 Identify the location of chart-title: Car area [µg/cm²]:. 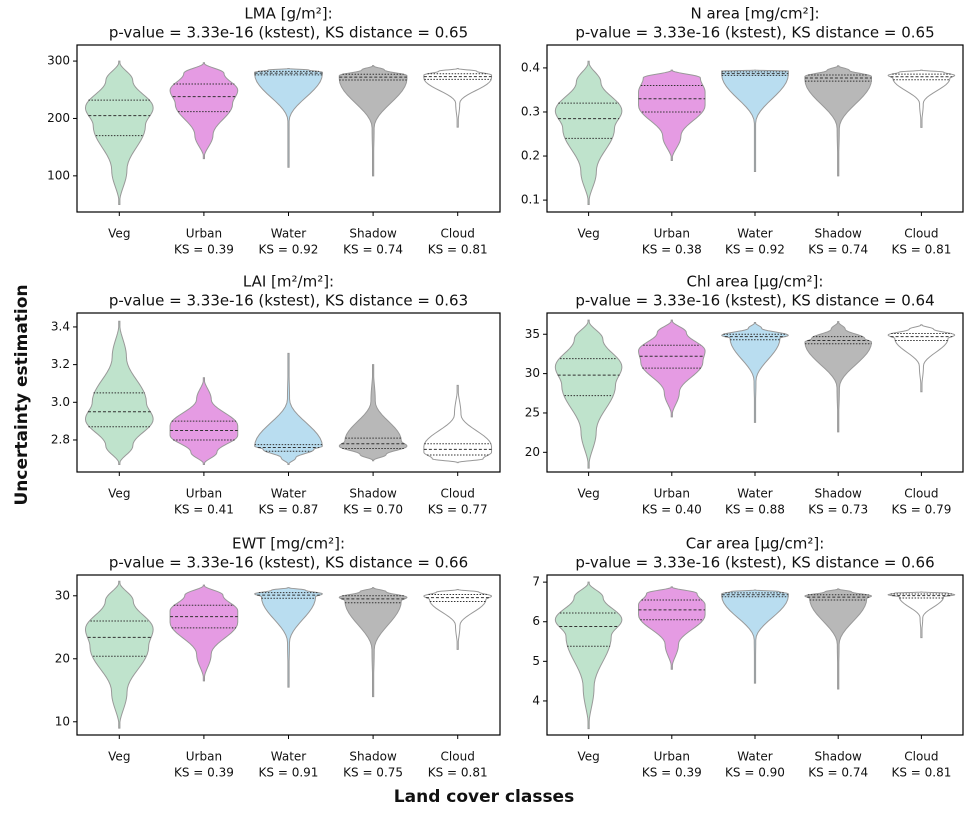
(755, 544).